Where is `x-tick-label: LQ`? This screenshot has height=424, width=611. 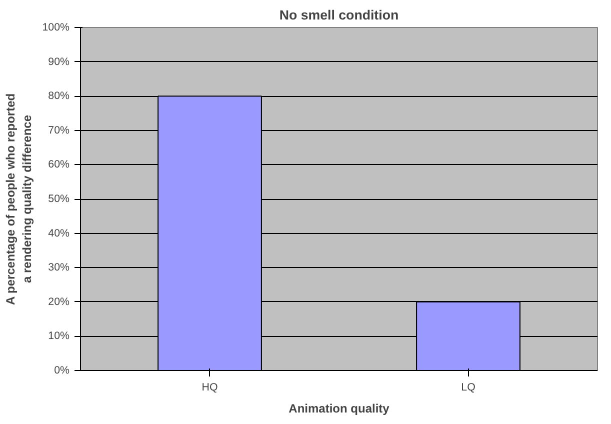 x-tick-label: LQ is located at coordinates (468, 388).